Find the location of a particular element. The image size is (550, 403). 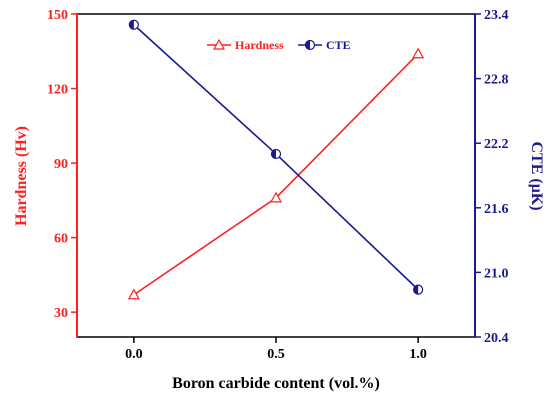

legend-marker-cte-fill is located at coordinates (307, 45).